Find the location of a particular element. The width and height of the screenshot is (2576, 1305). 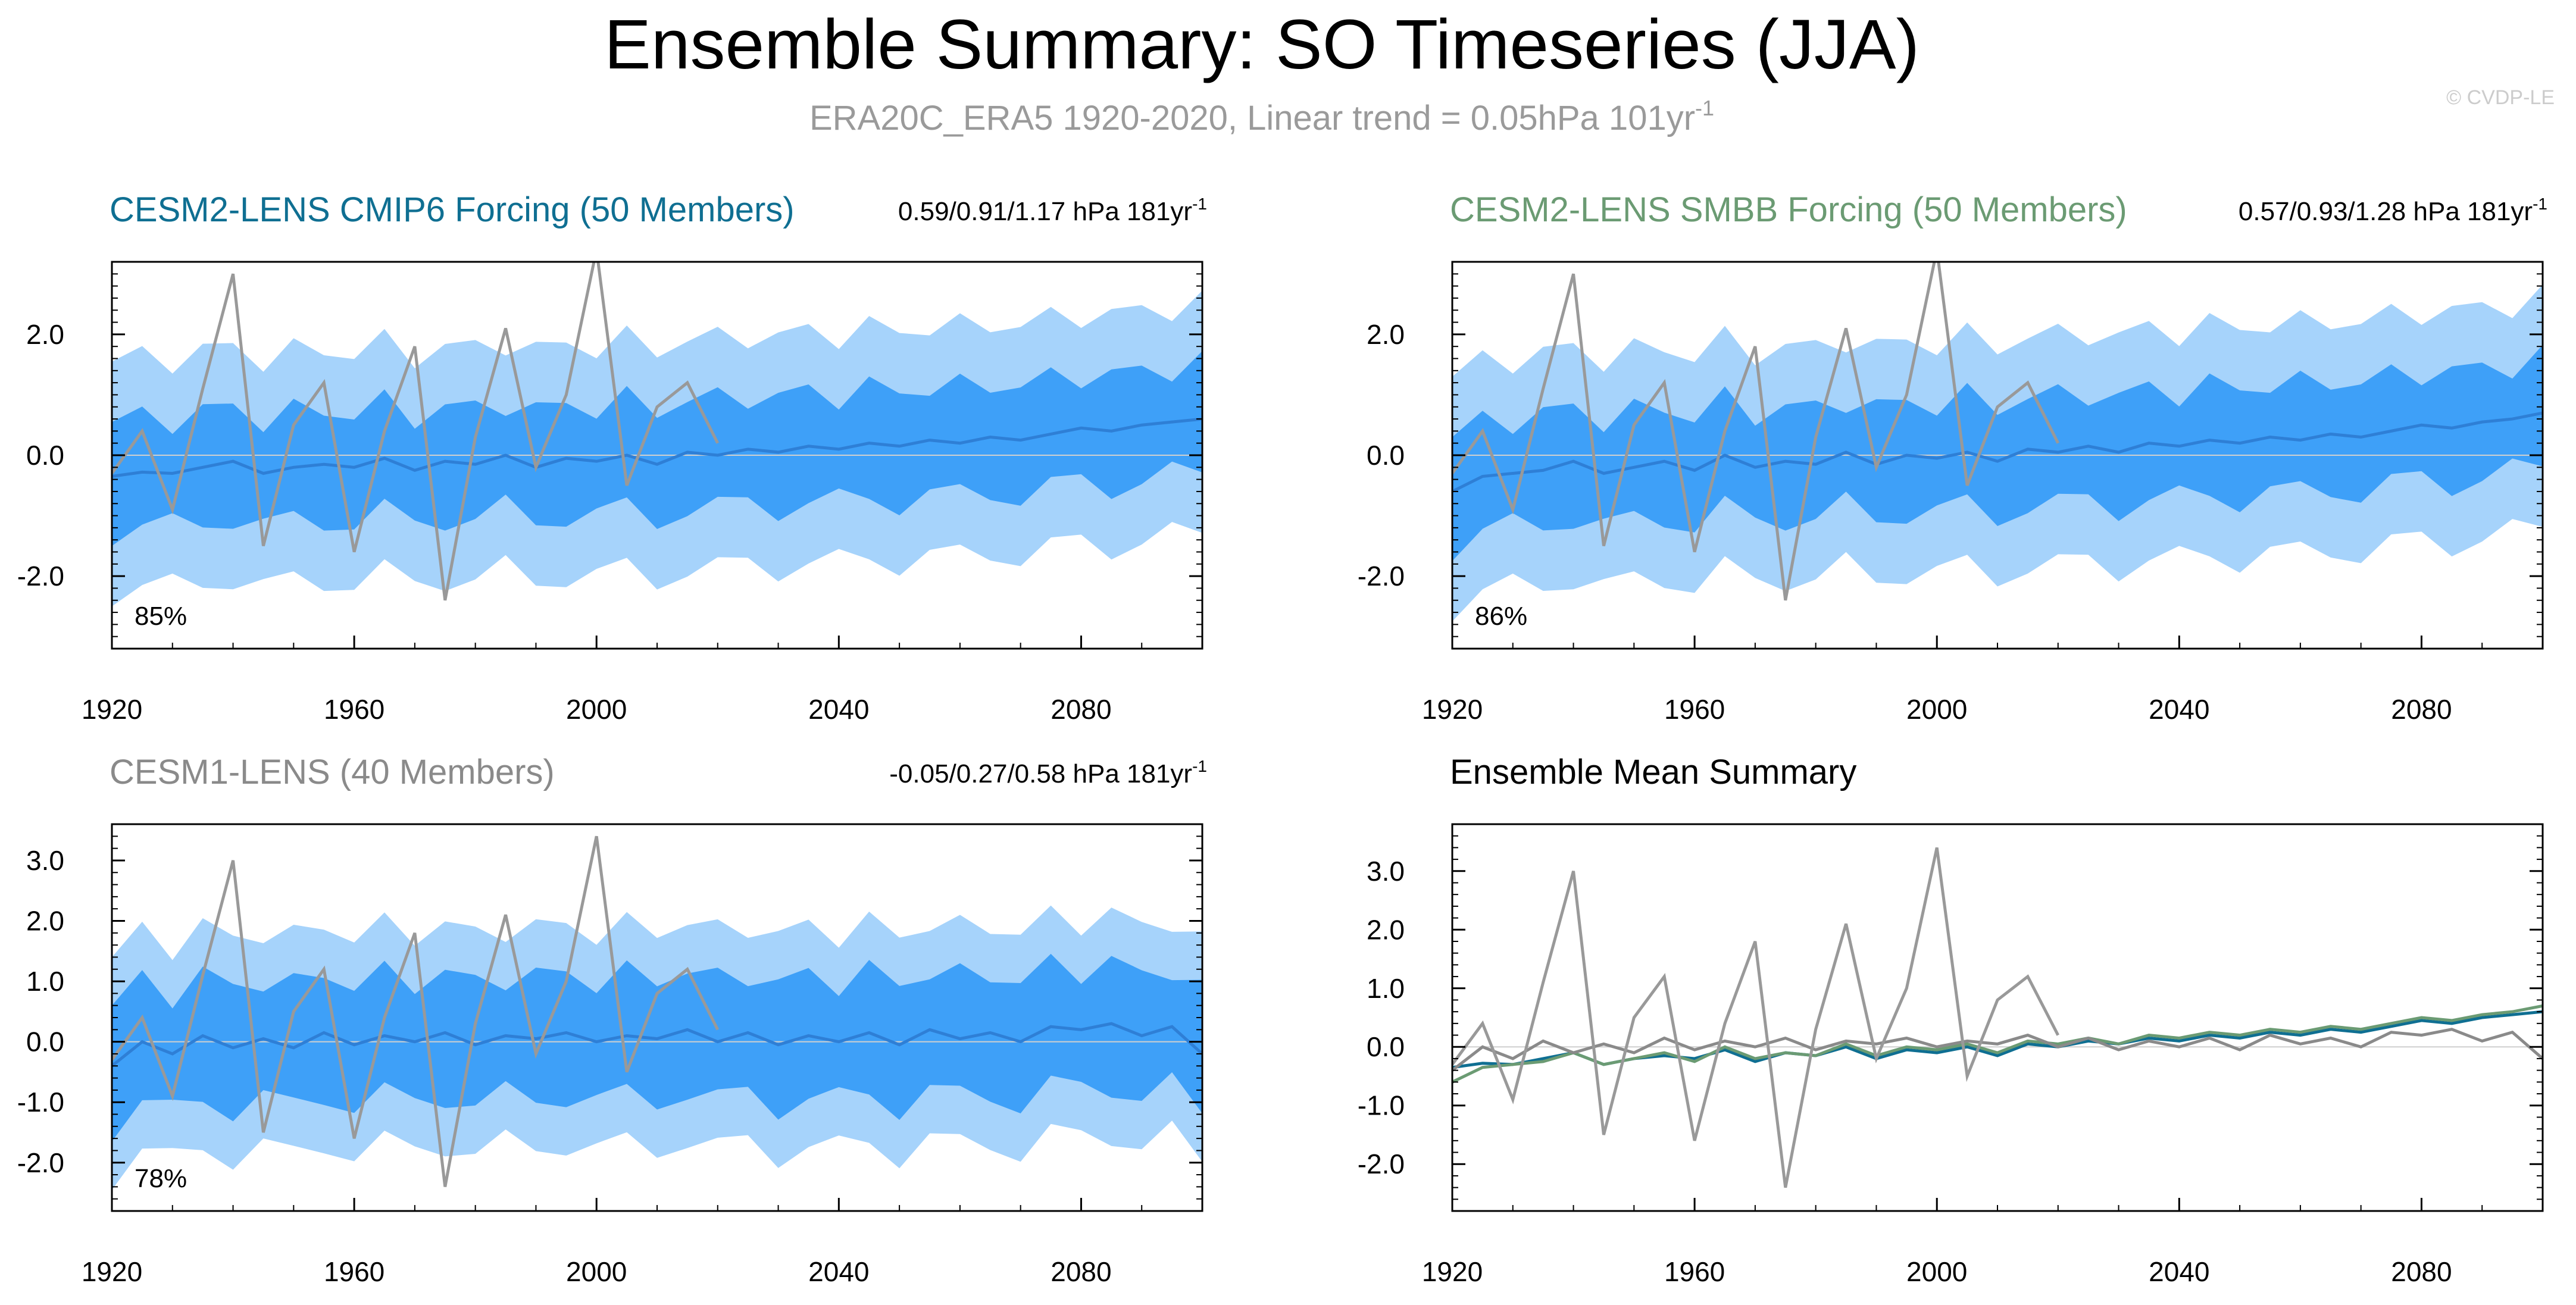

trend-label: 0.59/0.91/1.17 hPa 181yr-1 is located at coordinates (1052, 210).